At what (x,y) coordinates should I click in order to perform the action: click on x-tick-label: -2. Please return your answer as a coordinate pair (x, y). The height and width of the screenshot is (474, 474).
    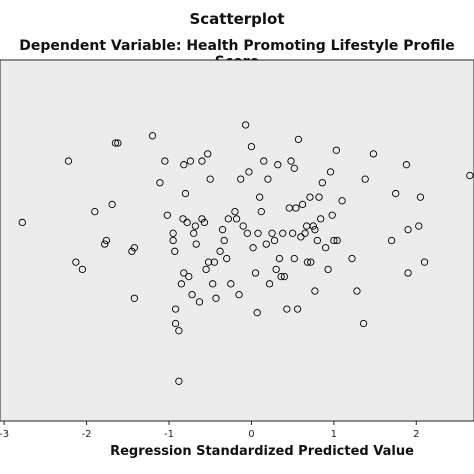
    Looking at the image, I should click on (87, 434).